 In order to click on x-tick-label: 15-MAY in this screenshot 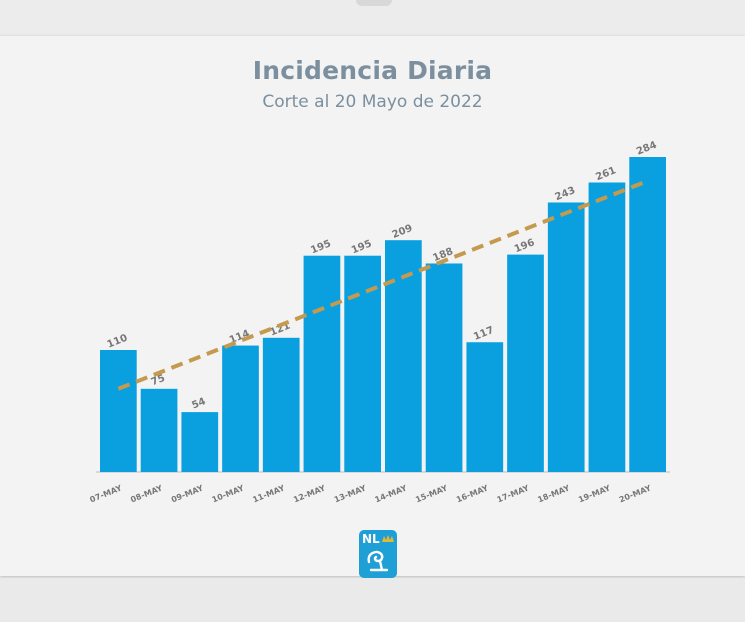, I will do `click(431, 493)`.